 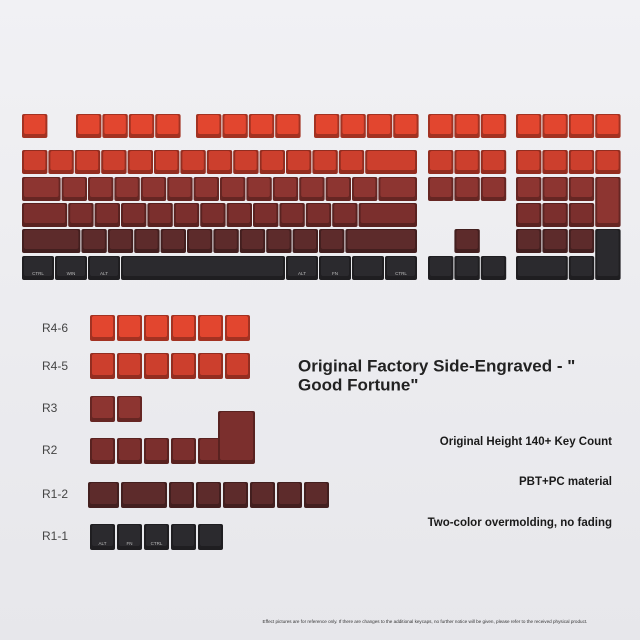 I want to click on row-label: R4-5, so click(x=55, y=366).